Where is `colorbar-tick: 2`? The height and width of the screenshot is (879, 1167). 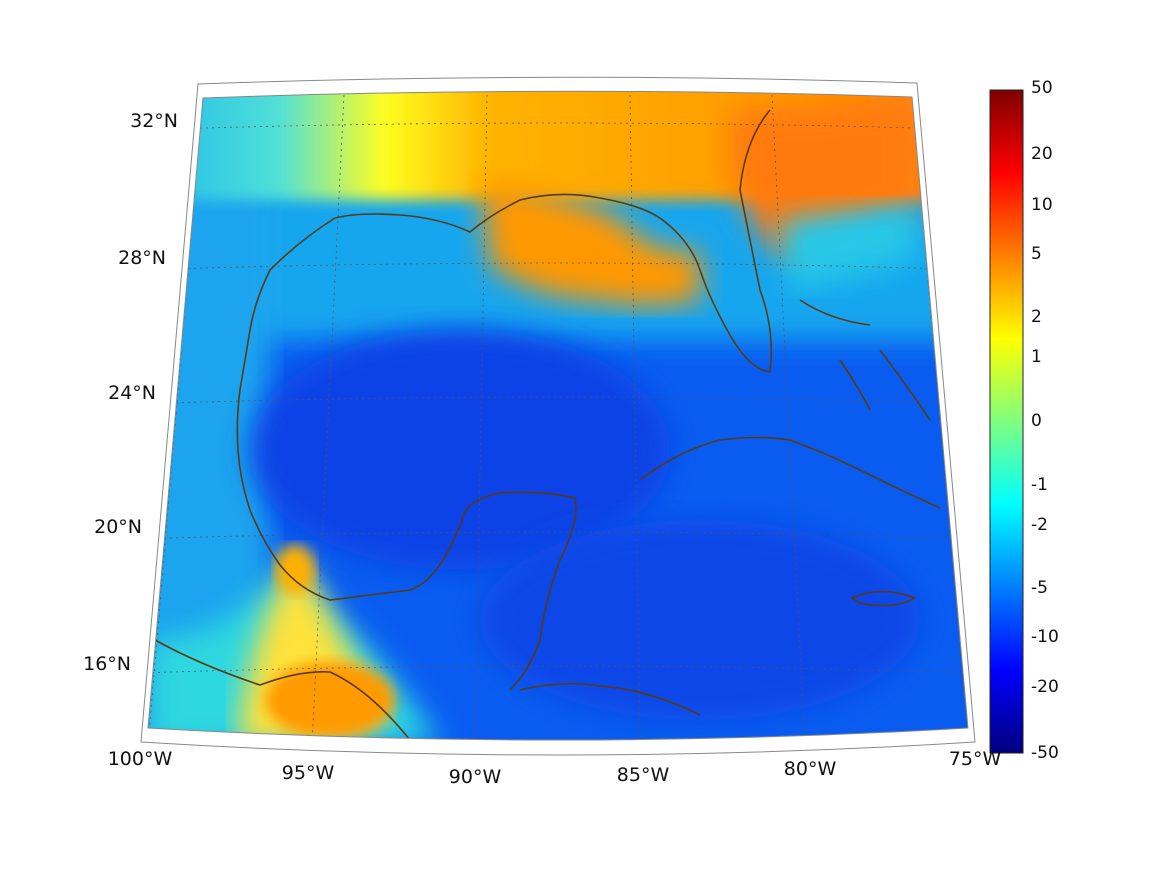
colorbar-tick: 2 is located at coordinates (1036, 317).